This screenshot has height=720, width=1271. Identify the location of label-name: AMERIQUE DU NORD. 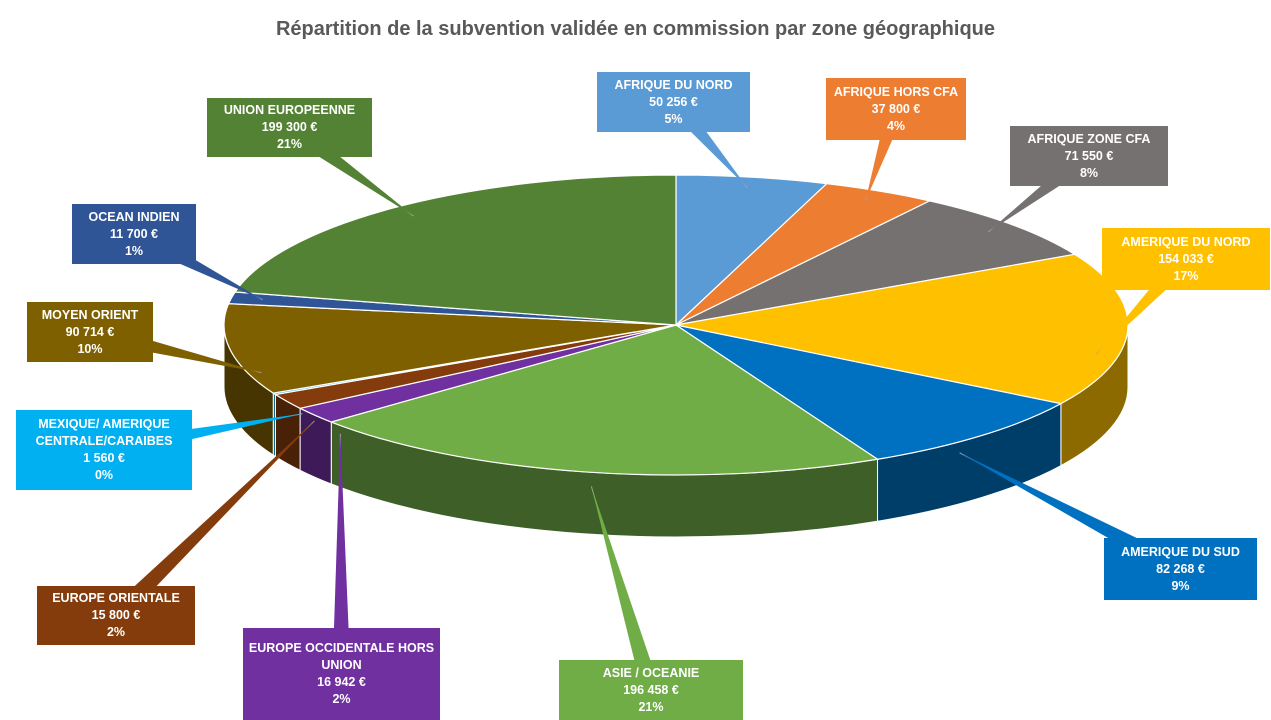
(1186, 241).